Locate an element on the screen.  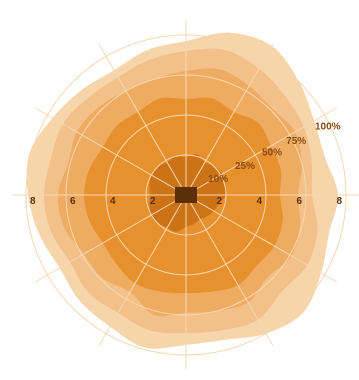
radial-tick-labels: 2 2 4 4 6 6 8 8 is located at coordinates (186, 201).